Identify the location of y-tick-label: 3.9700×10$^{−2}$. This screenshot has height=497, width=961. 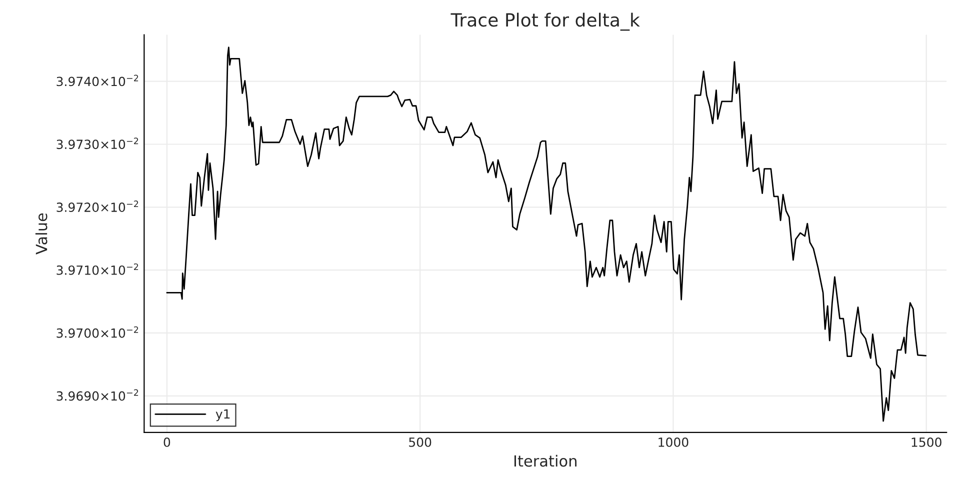
(97, 332).